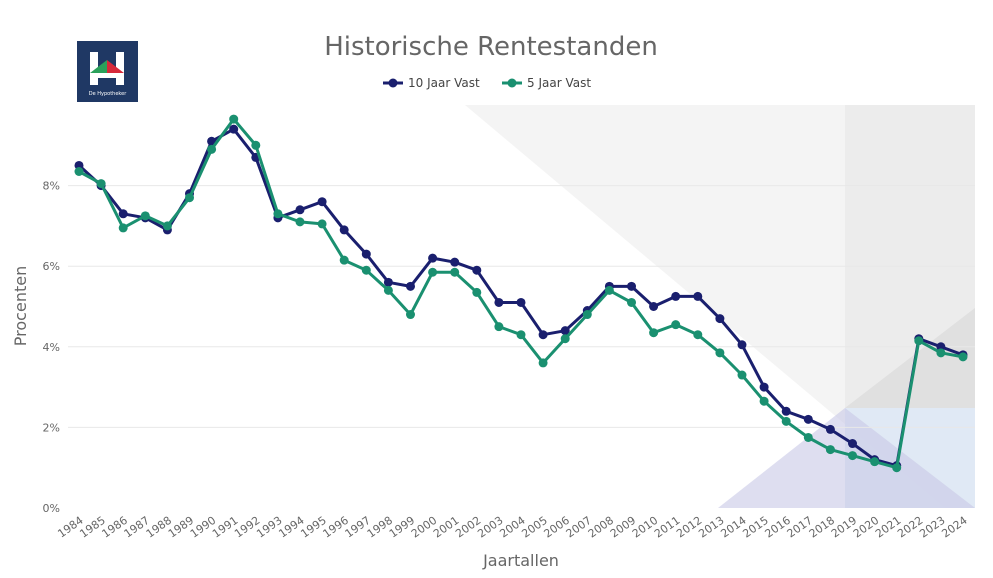 This screenshot has height=578, width=993. I want to click on bg-lavender-triangle, so click(846, 458).